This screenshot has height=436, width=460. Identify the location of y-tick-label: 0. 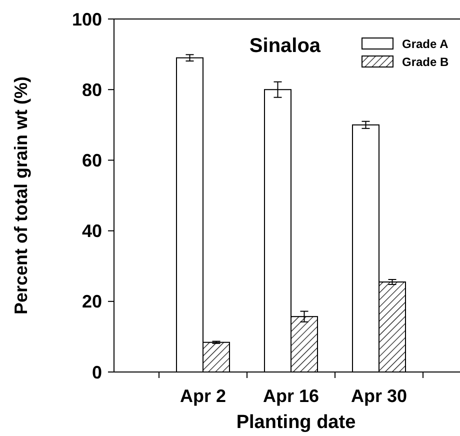
(97, 372).